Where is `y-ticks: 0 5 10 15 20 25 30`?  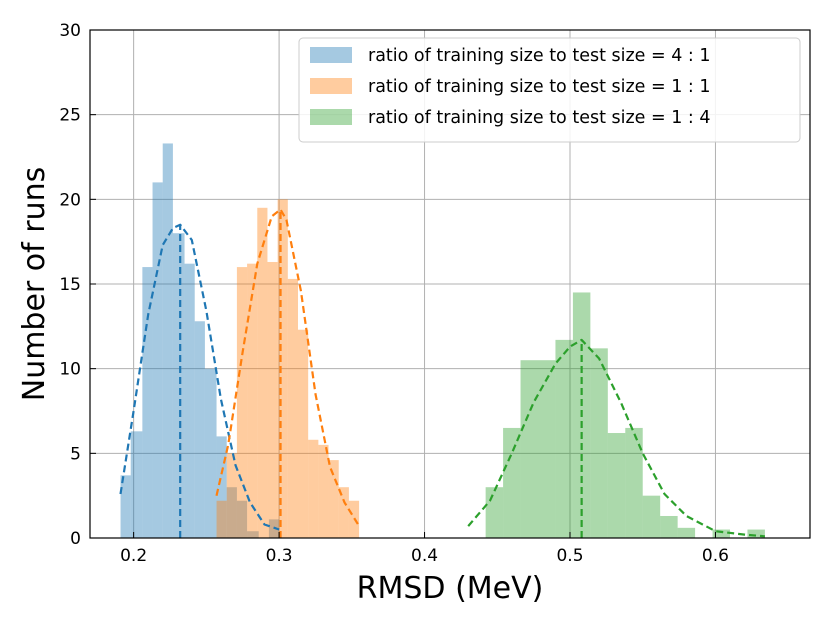
y-ticks: 0 5 10 15 20 25 30 is located at coordinates (77, 285).